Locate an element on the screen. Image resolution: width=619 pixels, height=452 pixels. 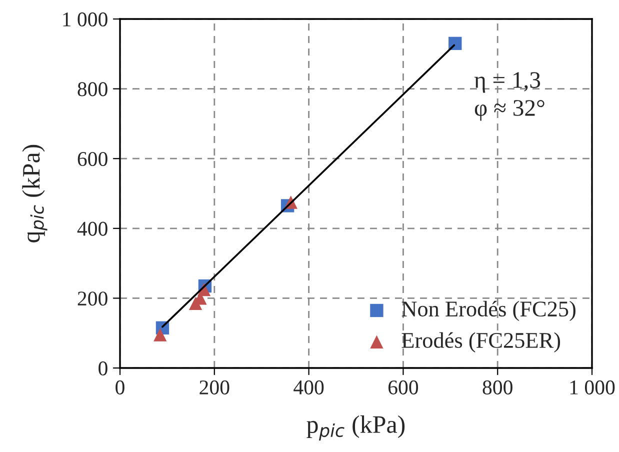
y-axis-title: q$_{pic}$ (kPa) is located at coordinates (35, 193).